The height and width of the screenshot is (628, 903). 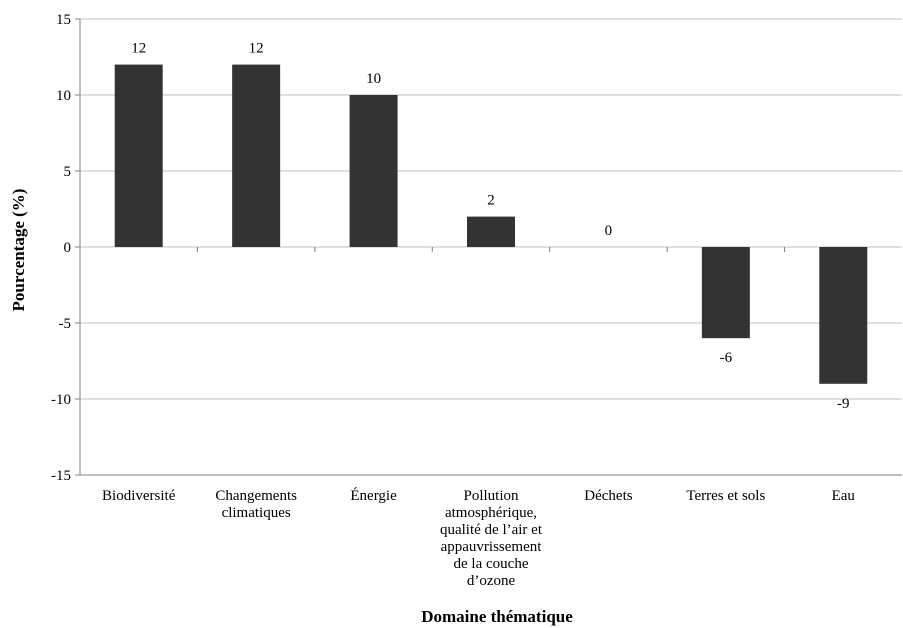 What do you see at coordinates (608, 496) in the screenshot?
I see `x-category-label: Déchets` at bounding box center [608, 496].